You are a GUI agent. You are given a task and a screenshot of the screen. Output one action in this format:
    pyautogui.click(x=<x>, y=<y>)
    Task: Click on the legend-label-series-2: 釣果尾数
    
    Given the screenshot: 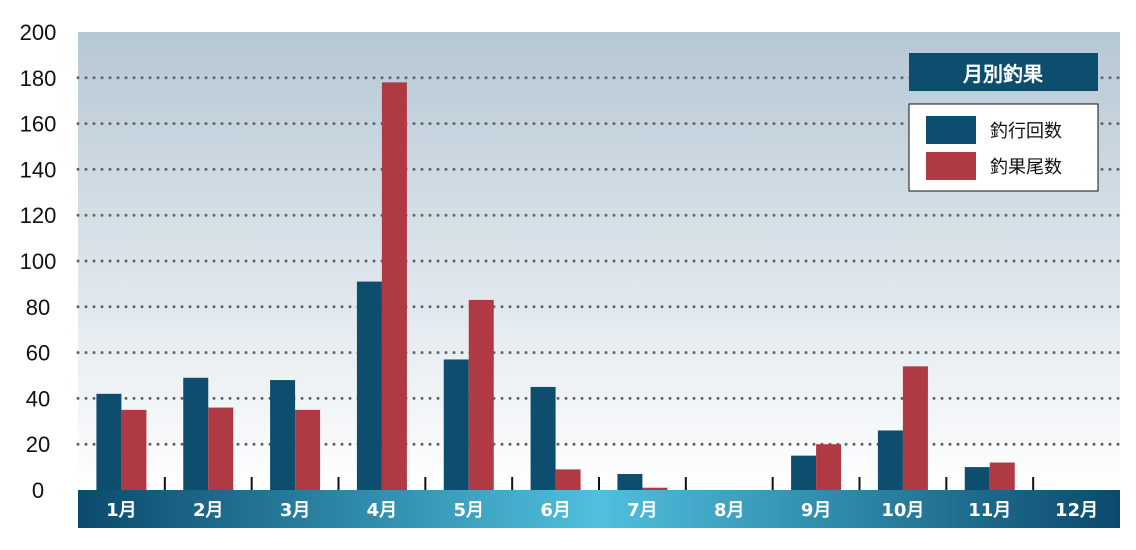 What is the action you would take?
    pyautogui.click(x=1026, y=167)
    